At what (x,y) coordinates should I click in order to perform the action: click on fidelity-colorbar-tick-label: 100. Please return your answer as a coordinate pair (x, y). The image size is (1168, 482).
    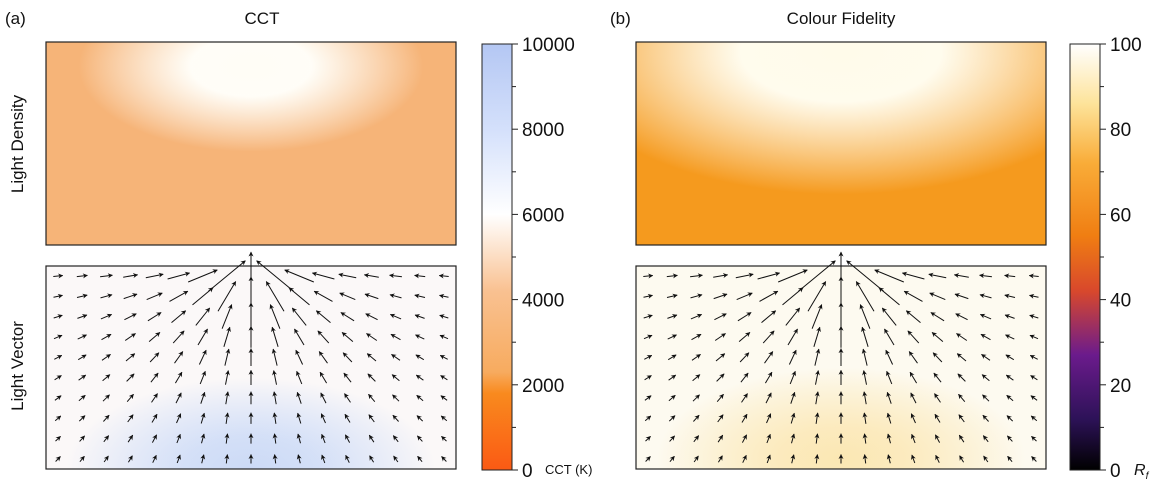
    Looking at the image, I should click on (1126, 45).